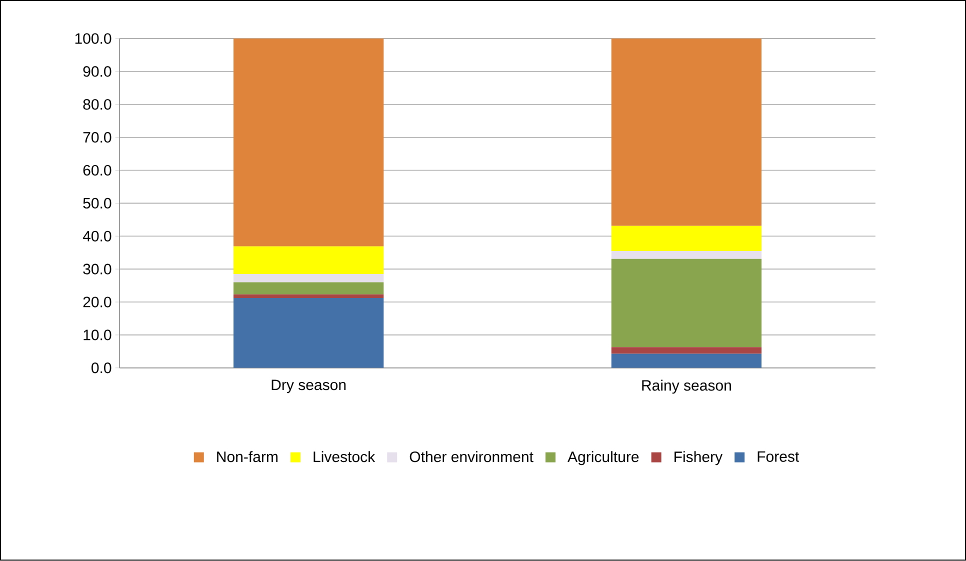 This screenshot has width=966, height=561. Describe the element at coordinates (102, 368) in the screenshot. I see `y-tick-label: 0.0` at that location.